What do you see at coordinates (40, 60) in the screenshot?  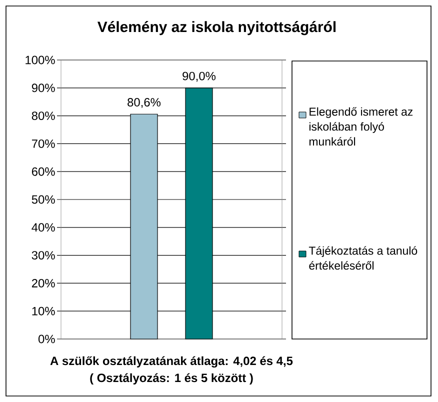 I see `y-tick-label: 100%` at bounding box center [40, 60].